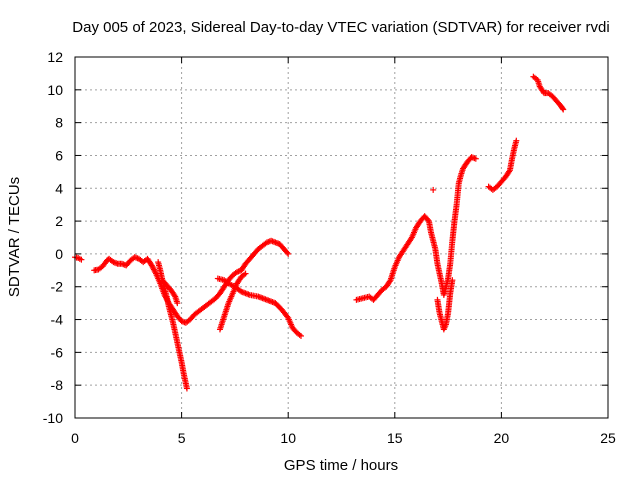 The width and height of the screenshot is (640, 480). I want to click on y-tick-label: 4, so click(59, 188).